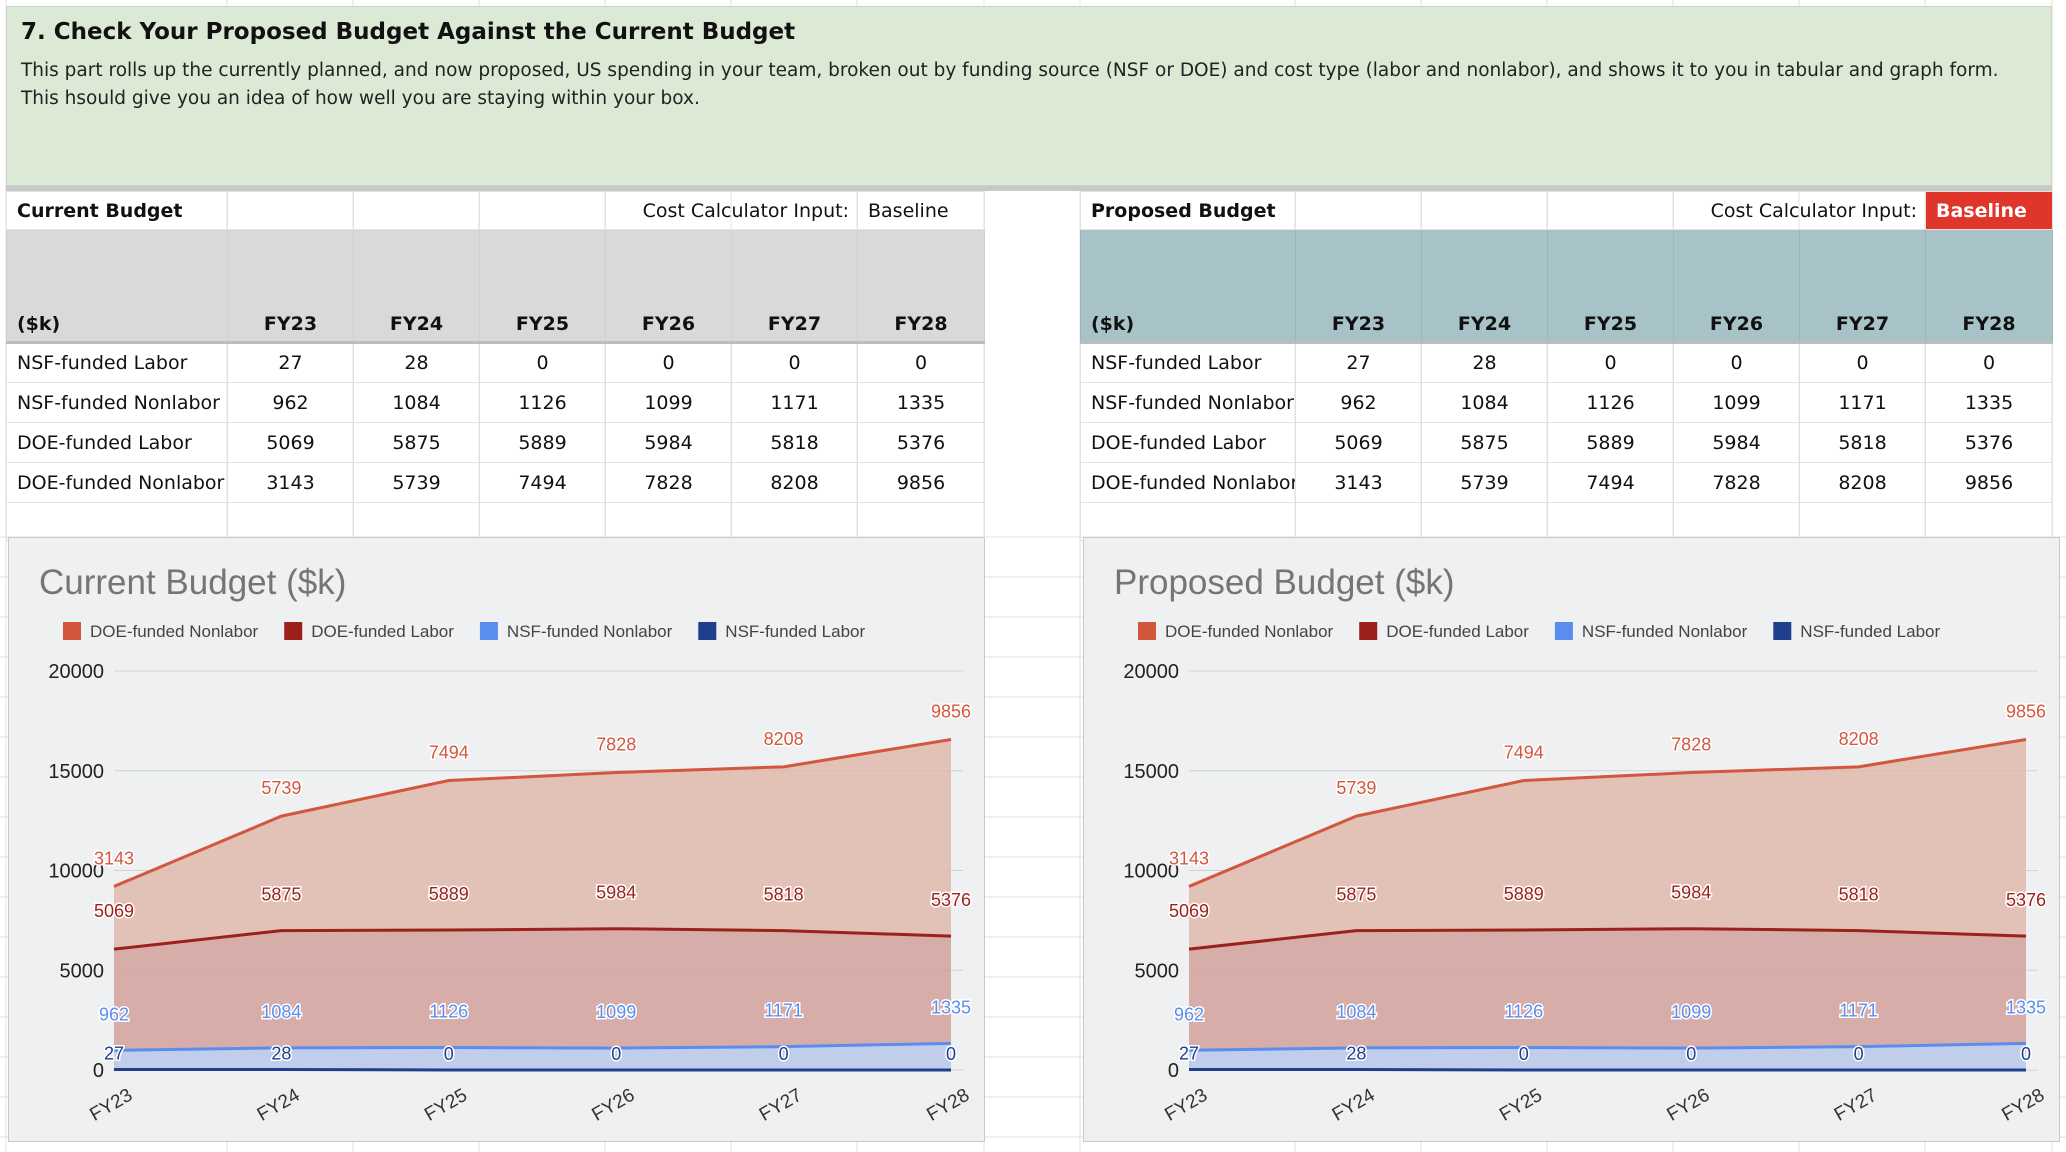  Describe the element at coordinates (1188, 210) in the screenshot. I see `proposed-budget-title: Proposed Budget` at that location.